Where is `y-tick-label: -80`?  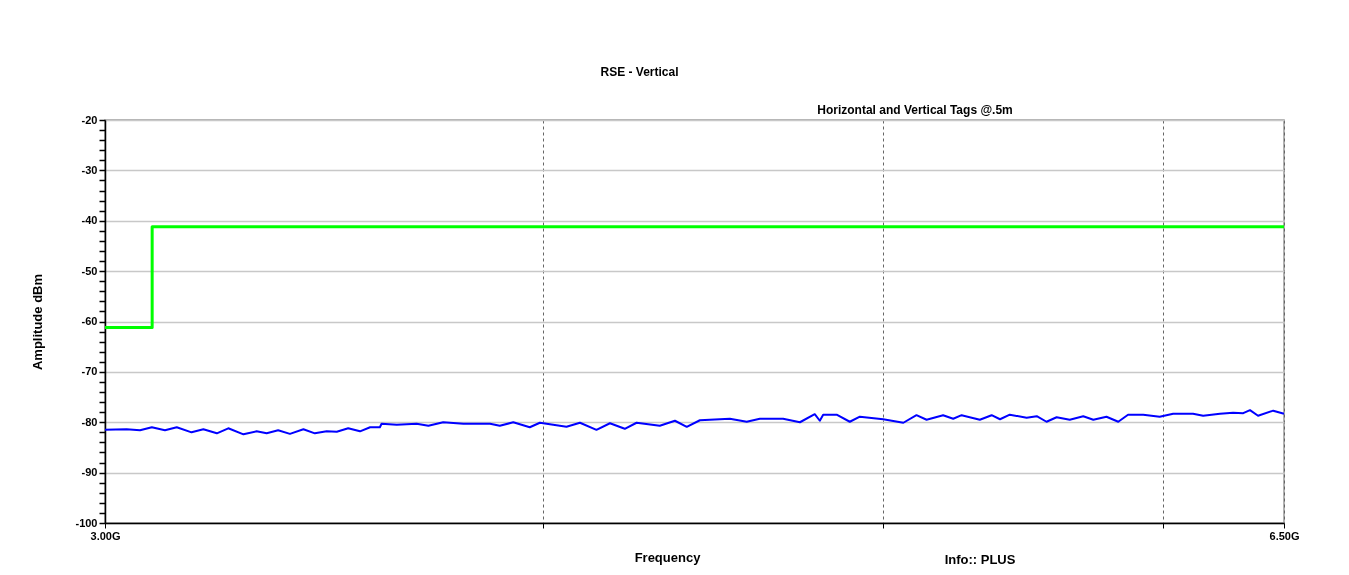
y-tick-label: -80 is located at coordinates (89, 421).